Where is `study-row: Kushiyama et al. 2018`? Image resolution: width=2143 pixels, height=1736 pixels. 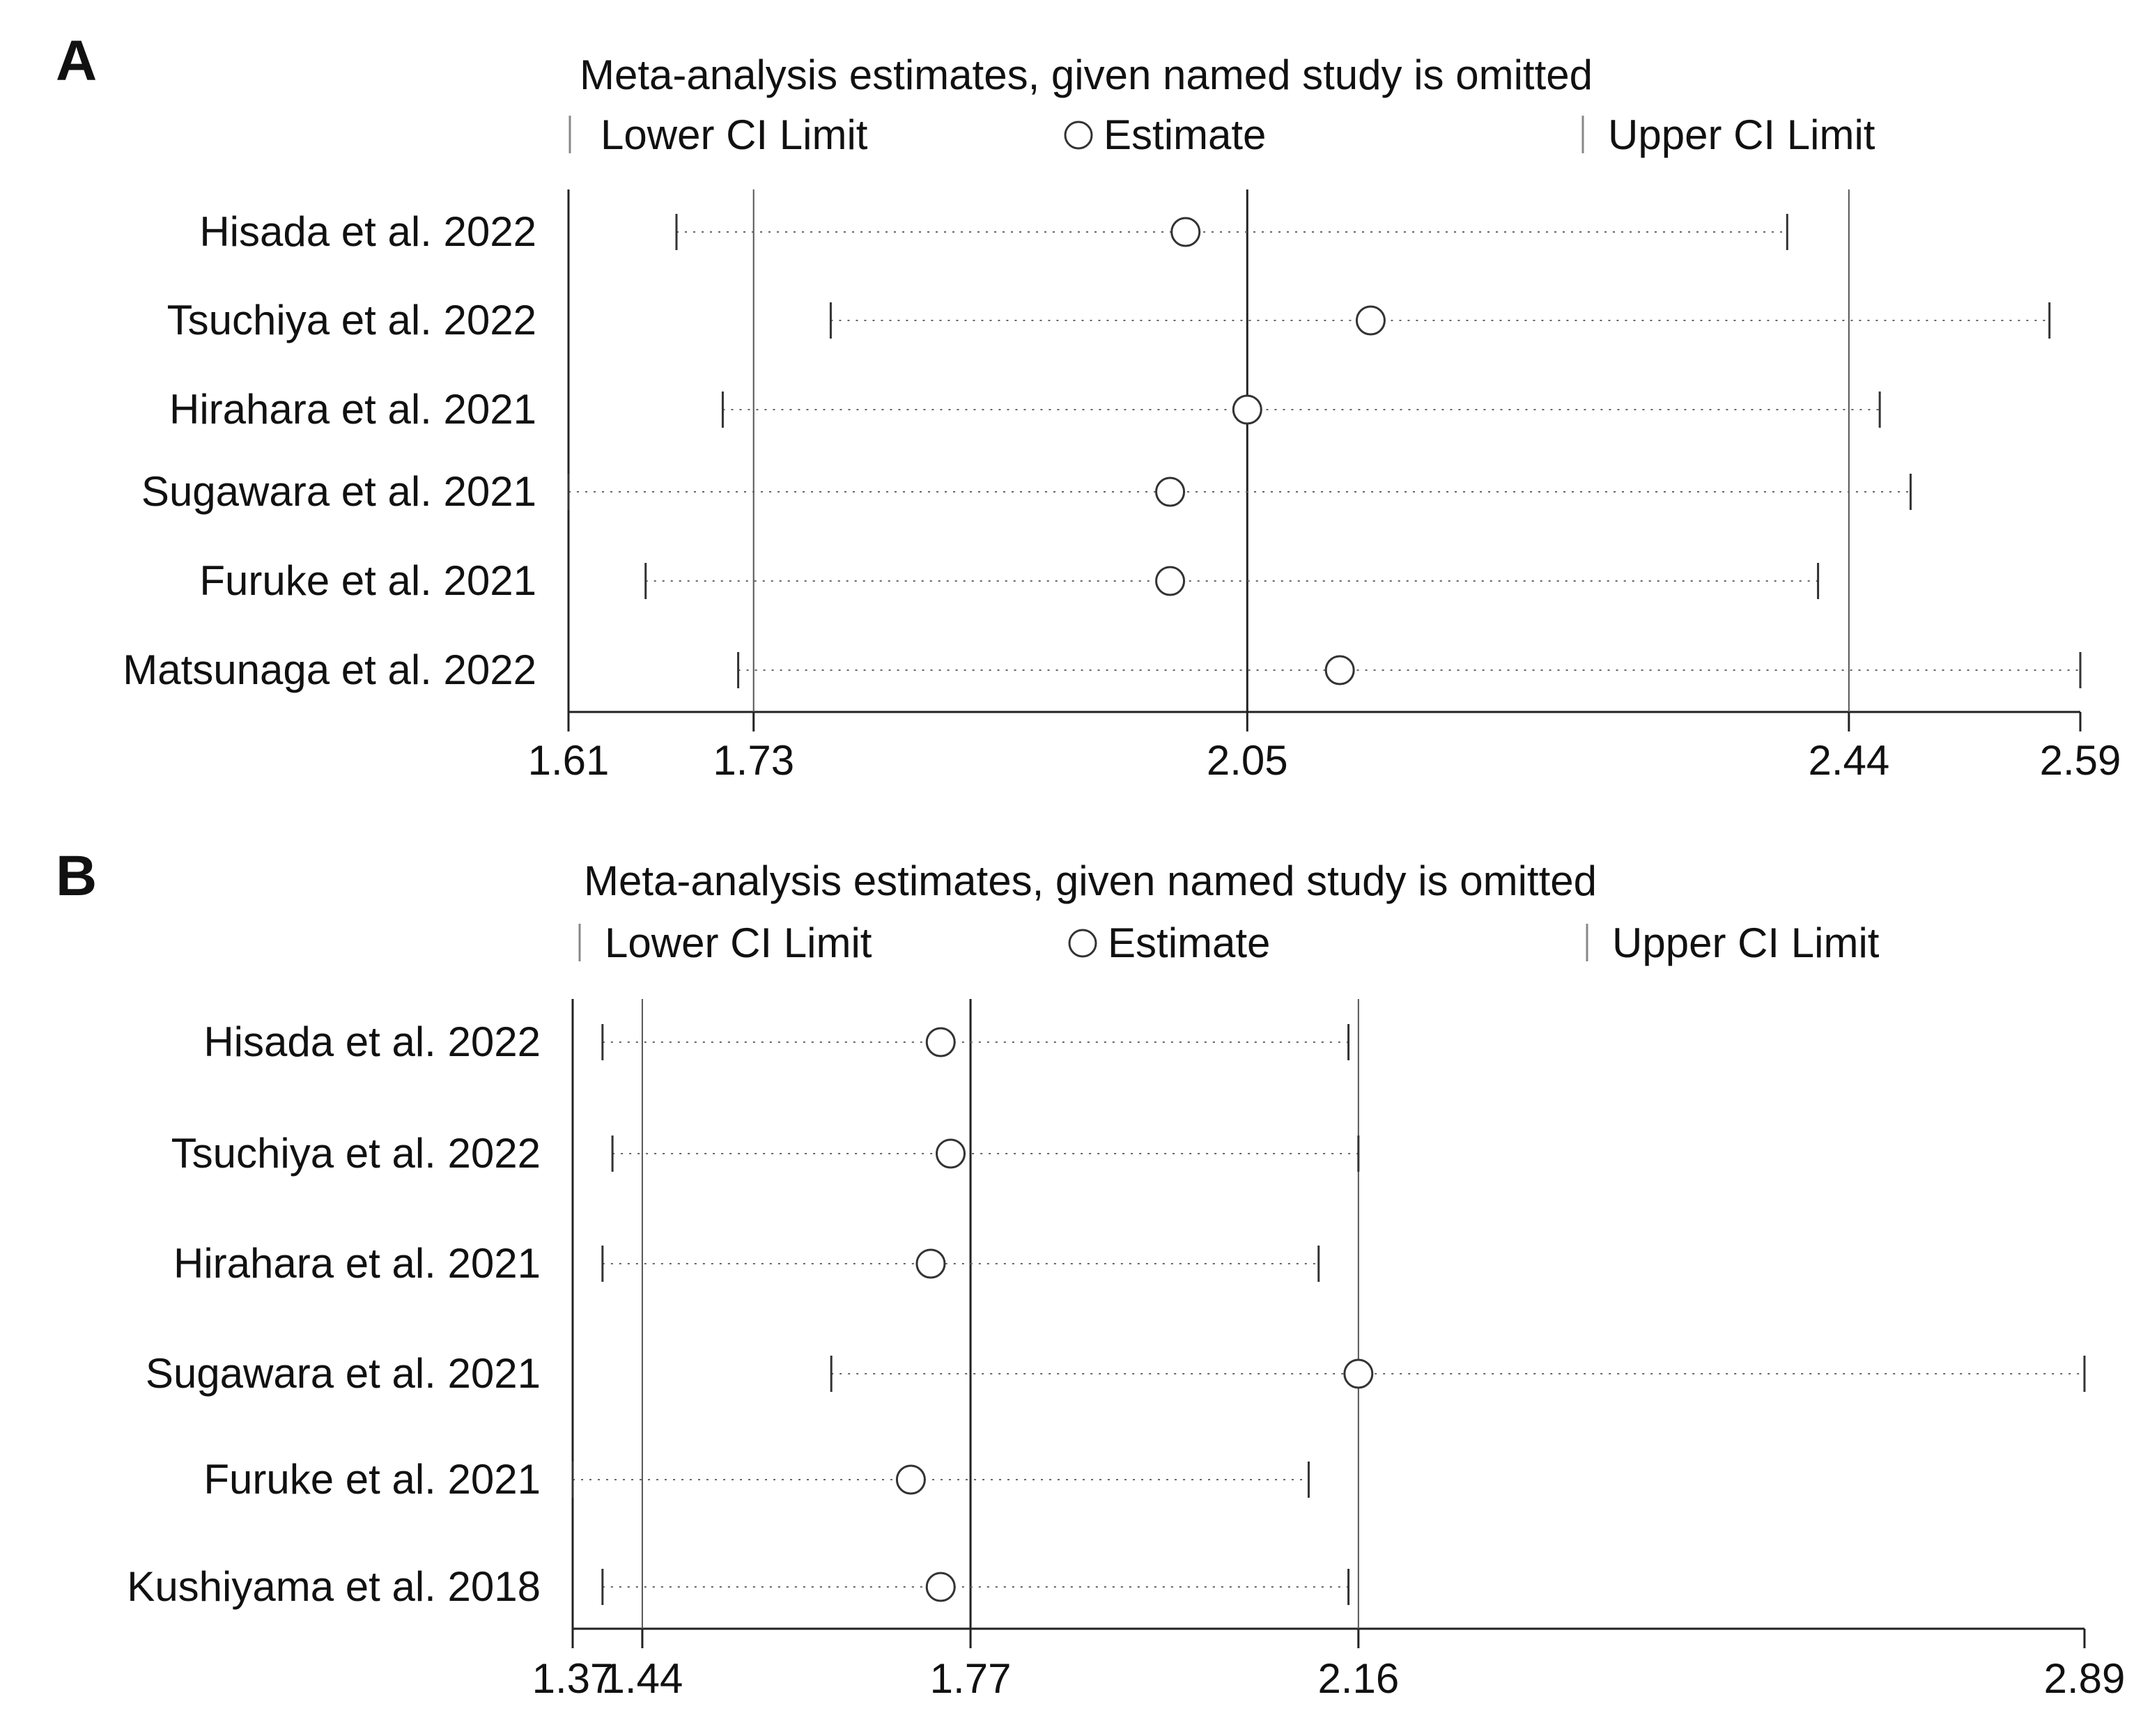 study-row: Kushiyama et al. 2018 is located at coordinates (739, 1586).